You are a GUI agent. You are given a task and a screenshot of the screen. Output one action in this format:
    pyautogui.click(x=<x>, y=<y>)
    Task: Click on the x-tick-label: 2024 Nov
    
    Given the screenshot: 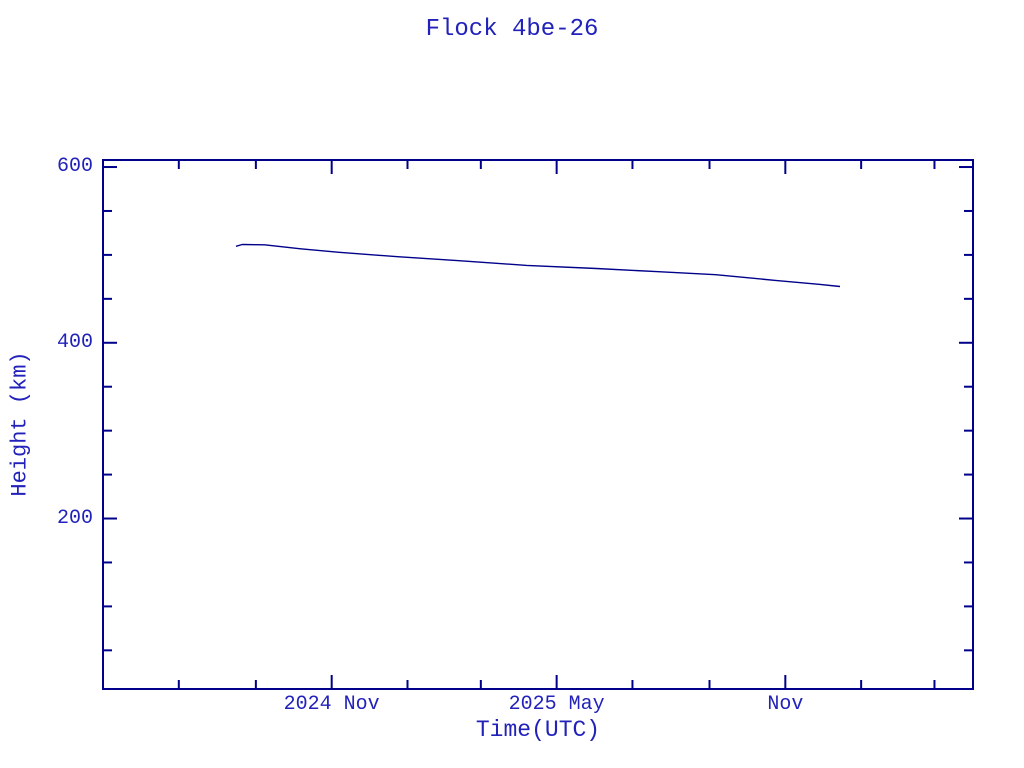 What is the action you would take?
    pyautogui.click(x=331, y=704)
    